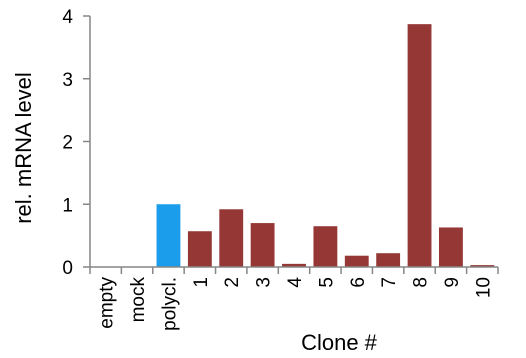 The height and width of the screenshot is (358, 526). What do you see at coordinates (169, 304) in the screenshot?
I see `x-tick-label: polycl.` at bounding box center [169, 304].